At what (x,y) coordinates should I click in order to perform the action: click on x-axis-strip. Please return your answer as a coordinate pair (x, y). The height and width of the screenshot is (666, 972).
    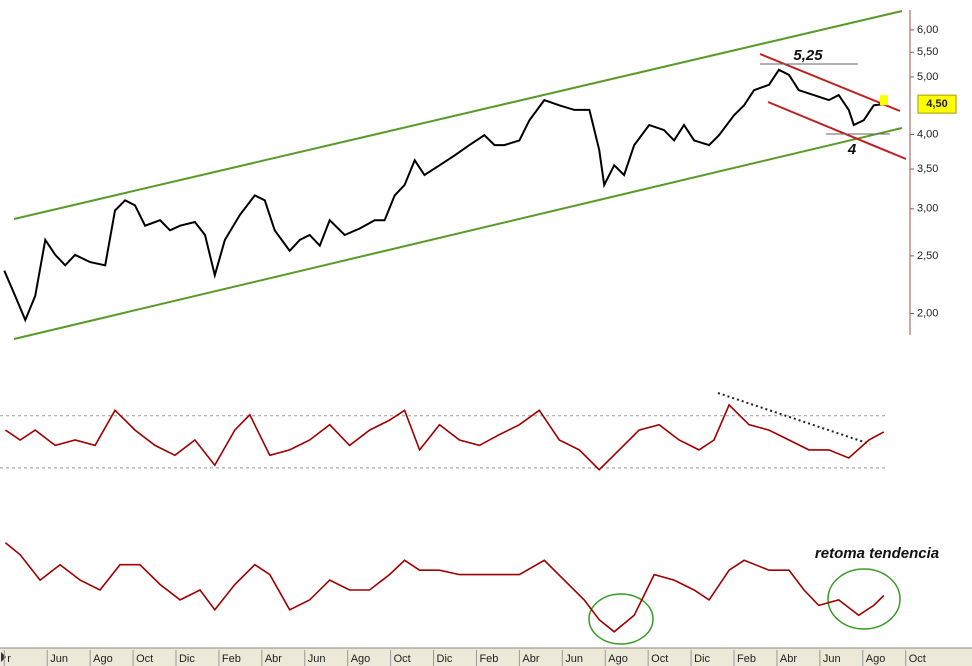
    Looking at the image, I should click on (486, 657).